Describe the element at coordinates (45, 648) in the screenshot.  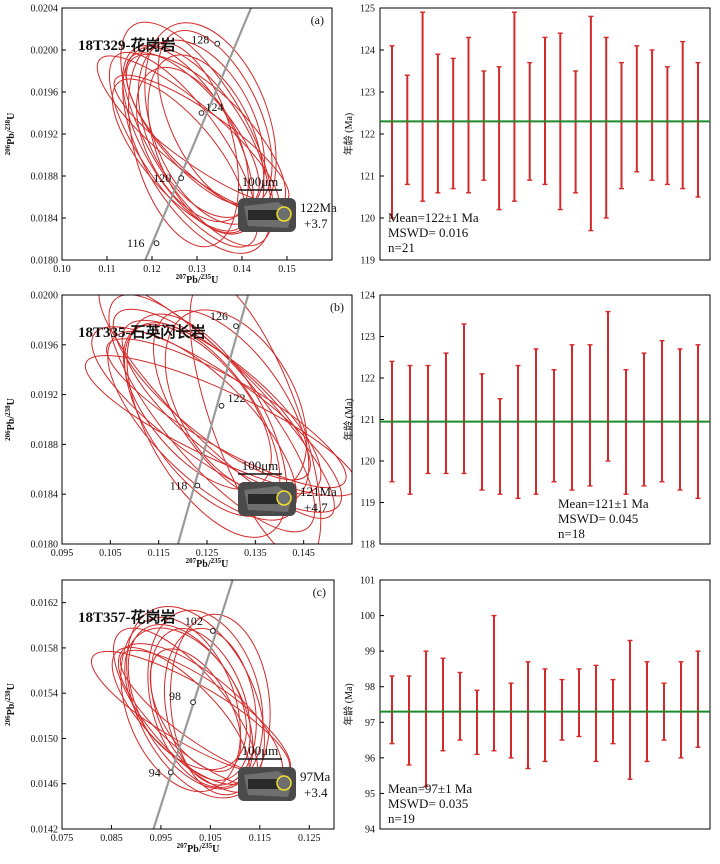
I see `y-tick-label: 0.0158` at that location.